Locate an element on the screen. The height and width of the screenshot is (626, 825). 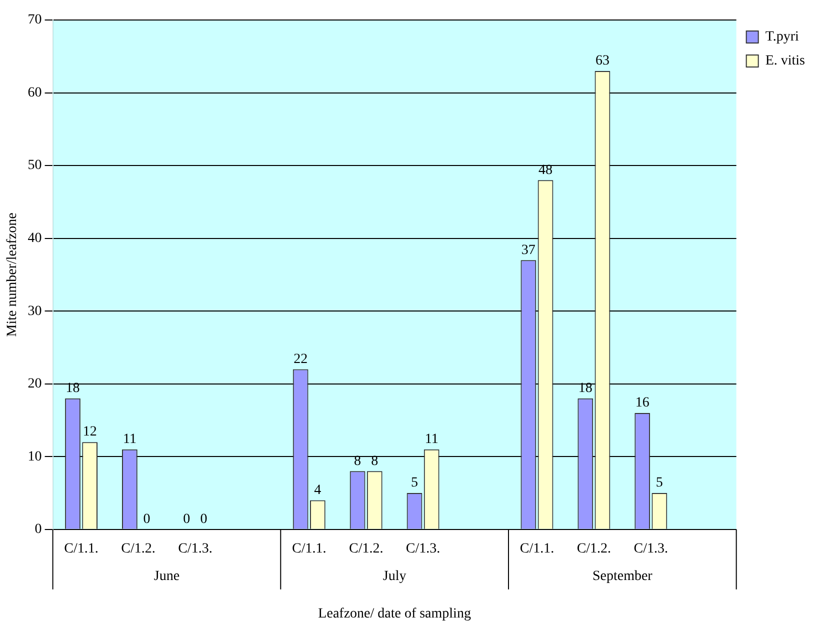
data-label: 4 is located at coordinates (318, 490).